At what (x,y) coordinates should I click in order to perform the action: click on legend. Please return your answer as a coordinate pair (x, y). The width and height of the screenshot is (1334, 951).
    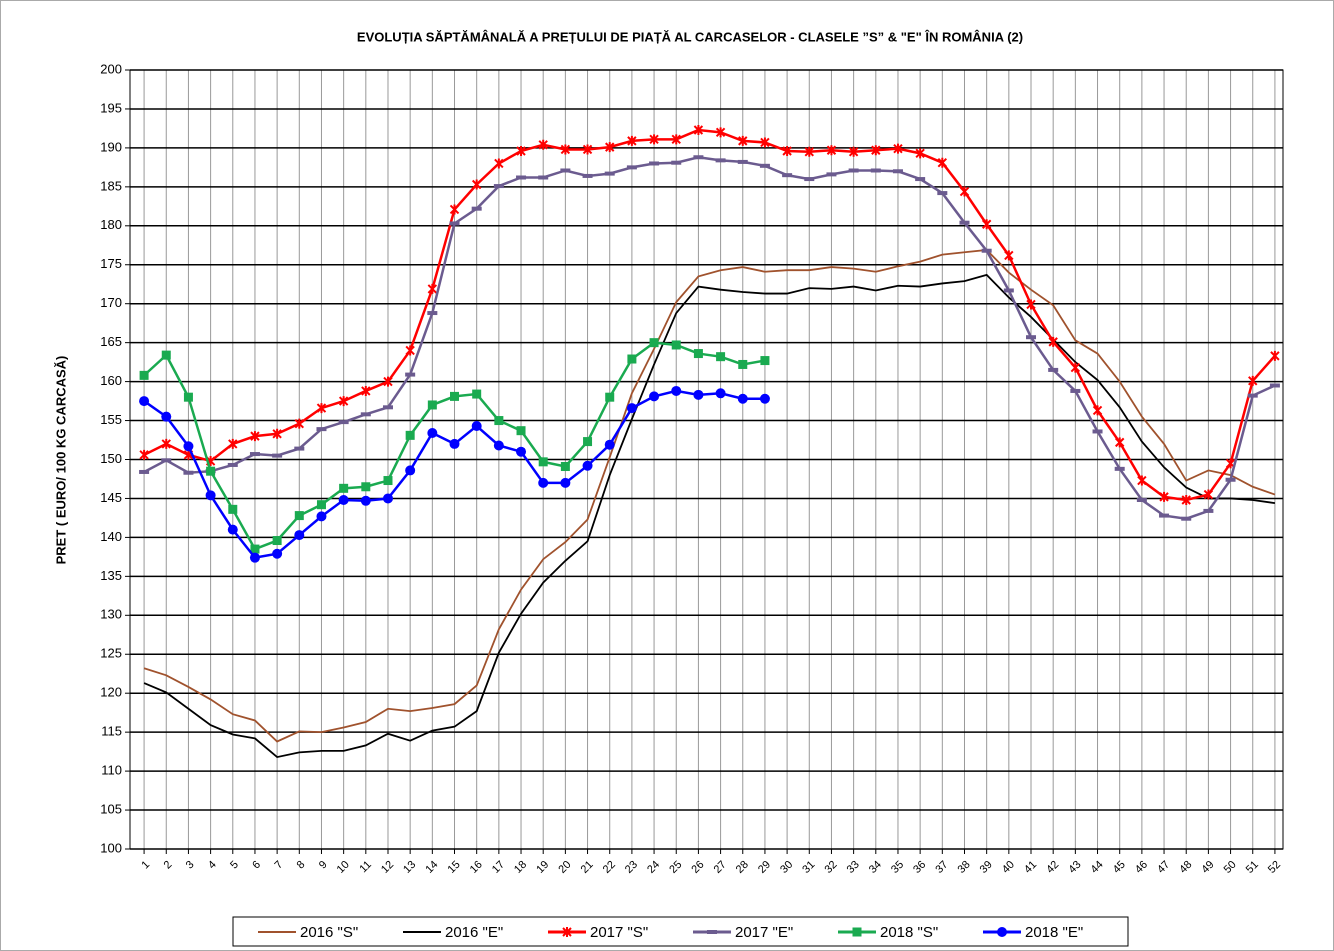
    Looking at the image, I should click on (680, 931).